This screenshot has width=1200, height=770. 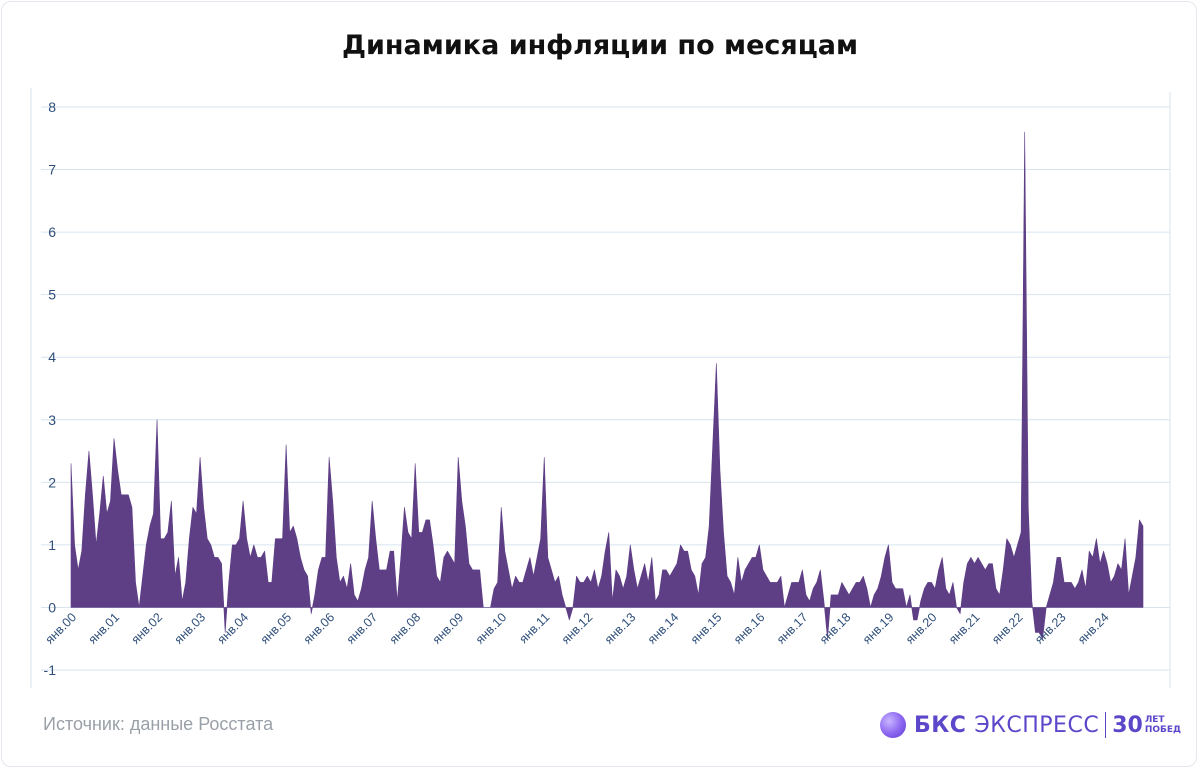 I want to click on brand-name: БКС, so click(x=940, y=725).